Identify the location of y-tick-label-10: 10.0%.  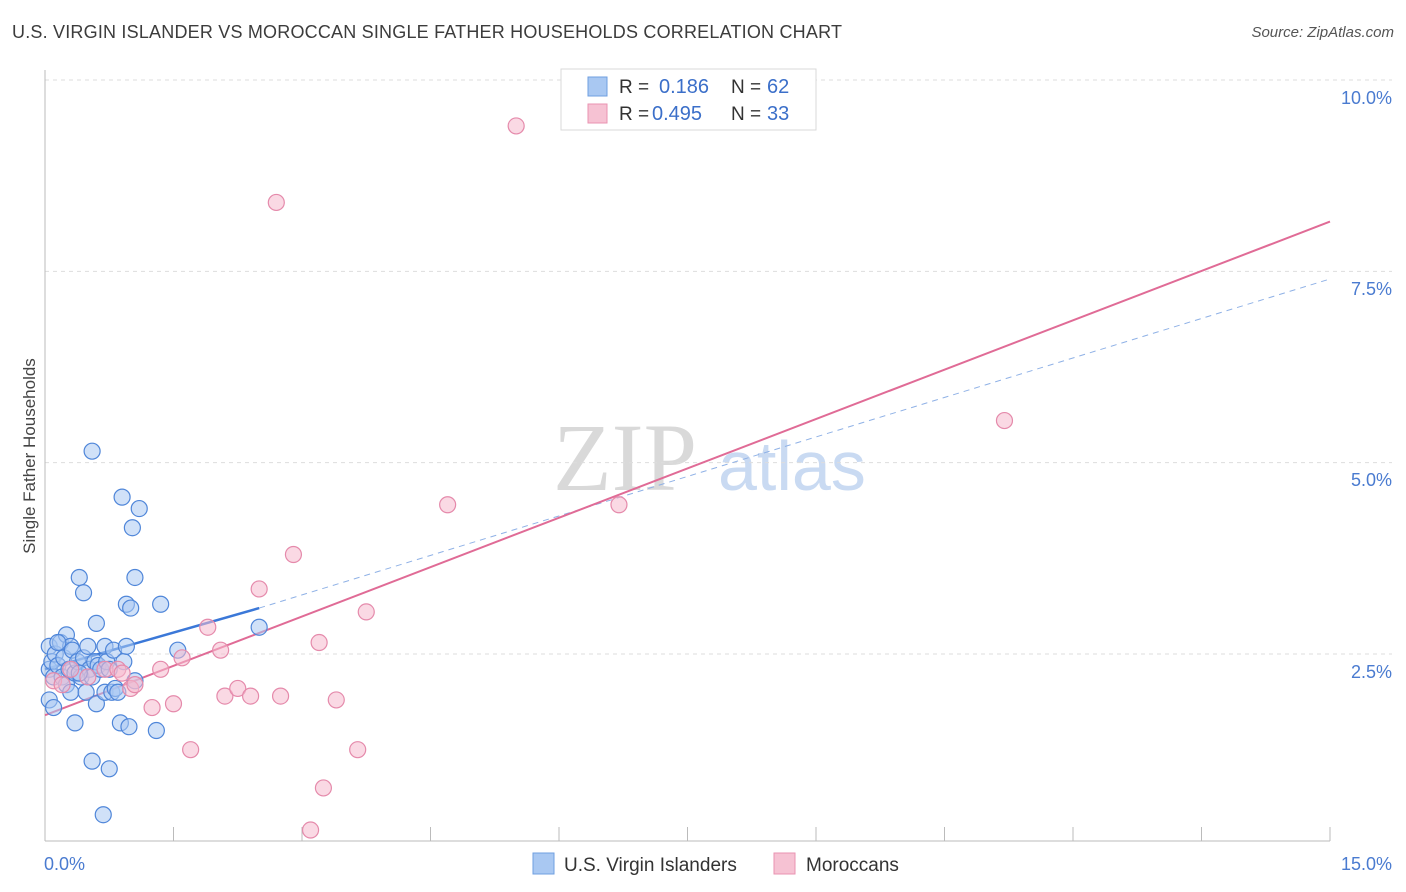
(1366, 98).